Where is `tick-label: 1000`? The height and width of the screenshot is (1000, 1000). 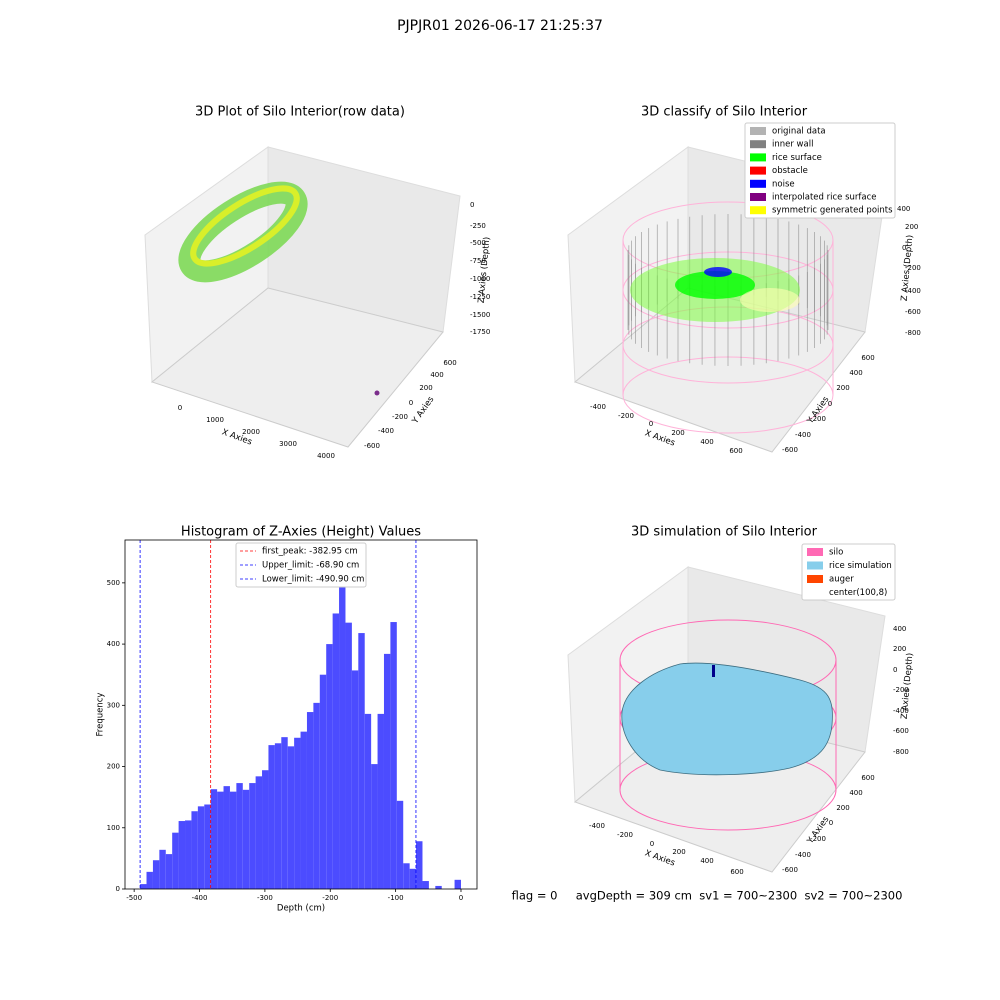
tick-label: 1000 is located at coordinates (215, 420).